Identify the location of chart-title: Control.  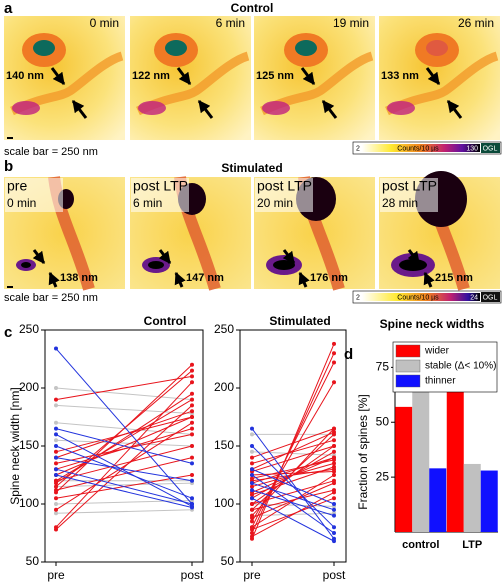
(165, 321).